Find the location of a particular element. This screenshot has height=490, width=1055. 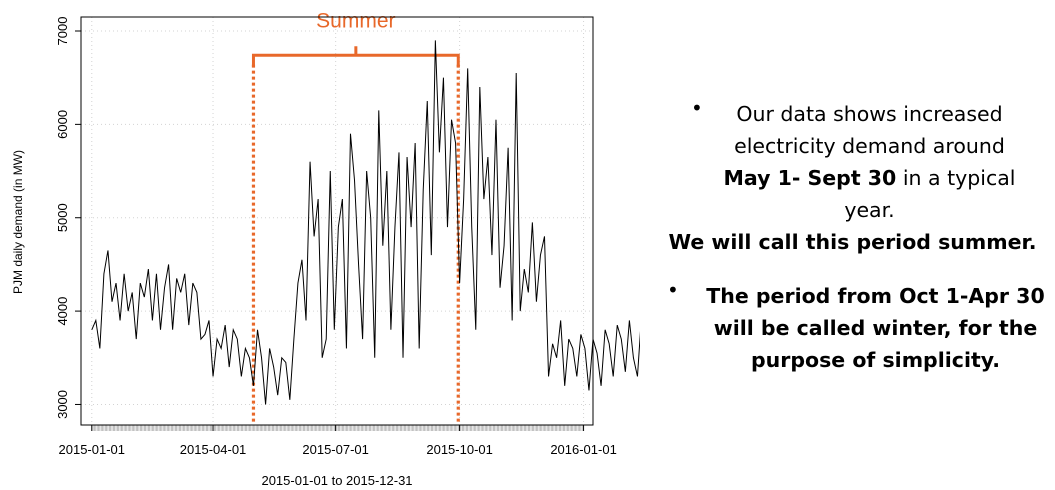

summer-bracket is located at coordinates (355, 56).